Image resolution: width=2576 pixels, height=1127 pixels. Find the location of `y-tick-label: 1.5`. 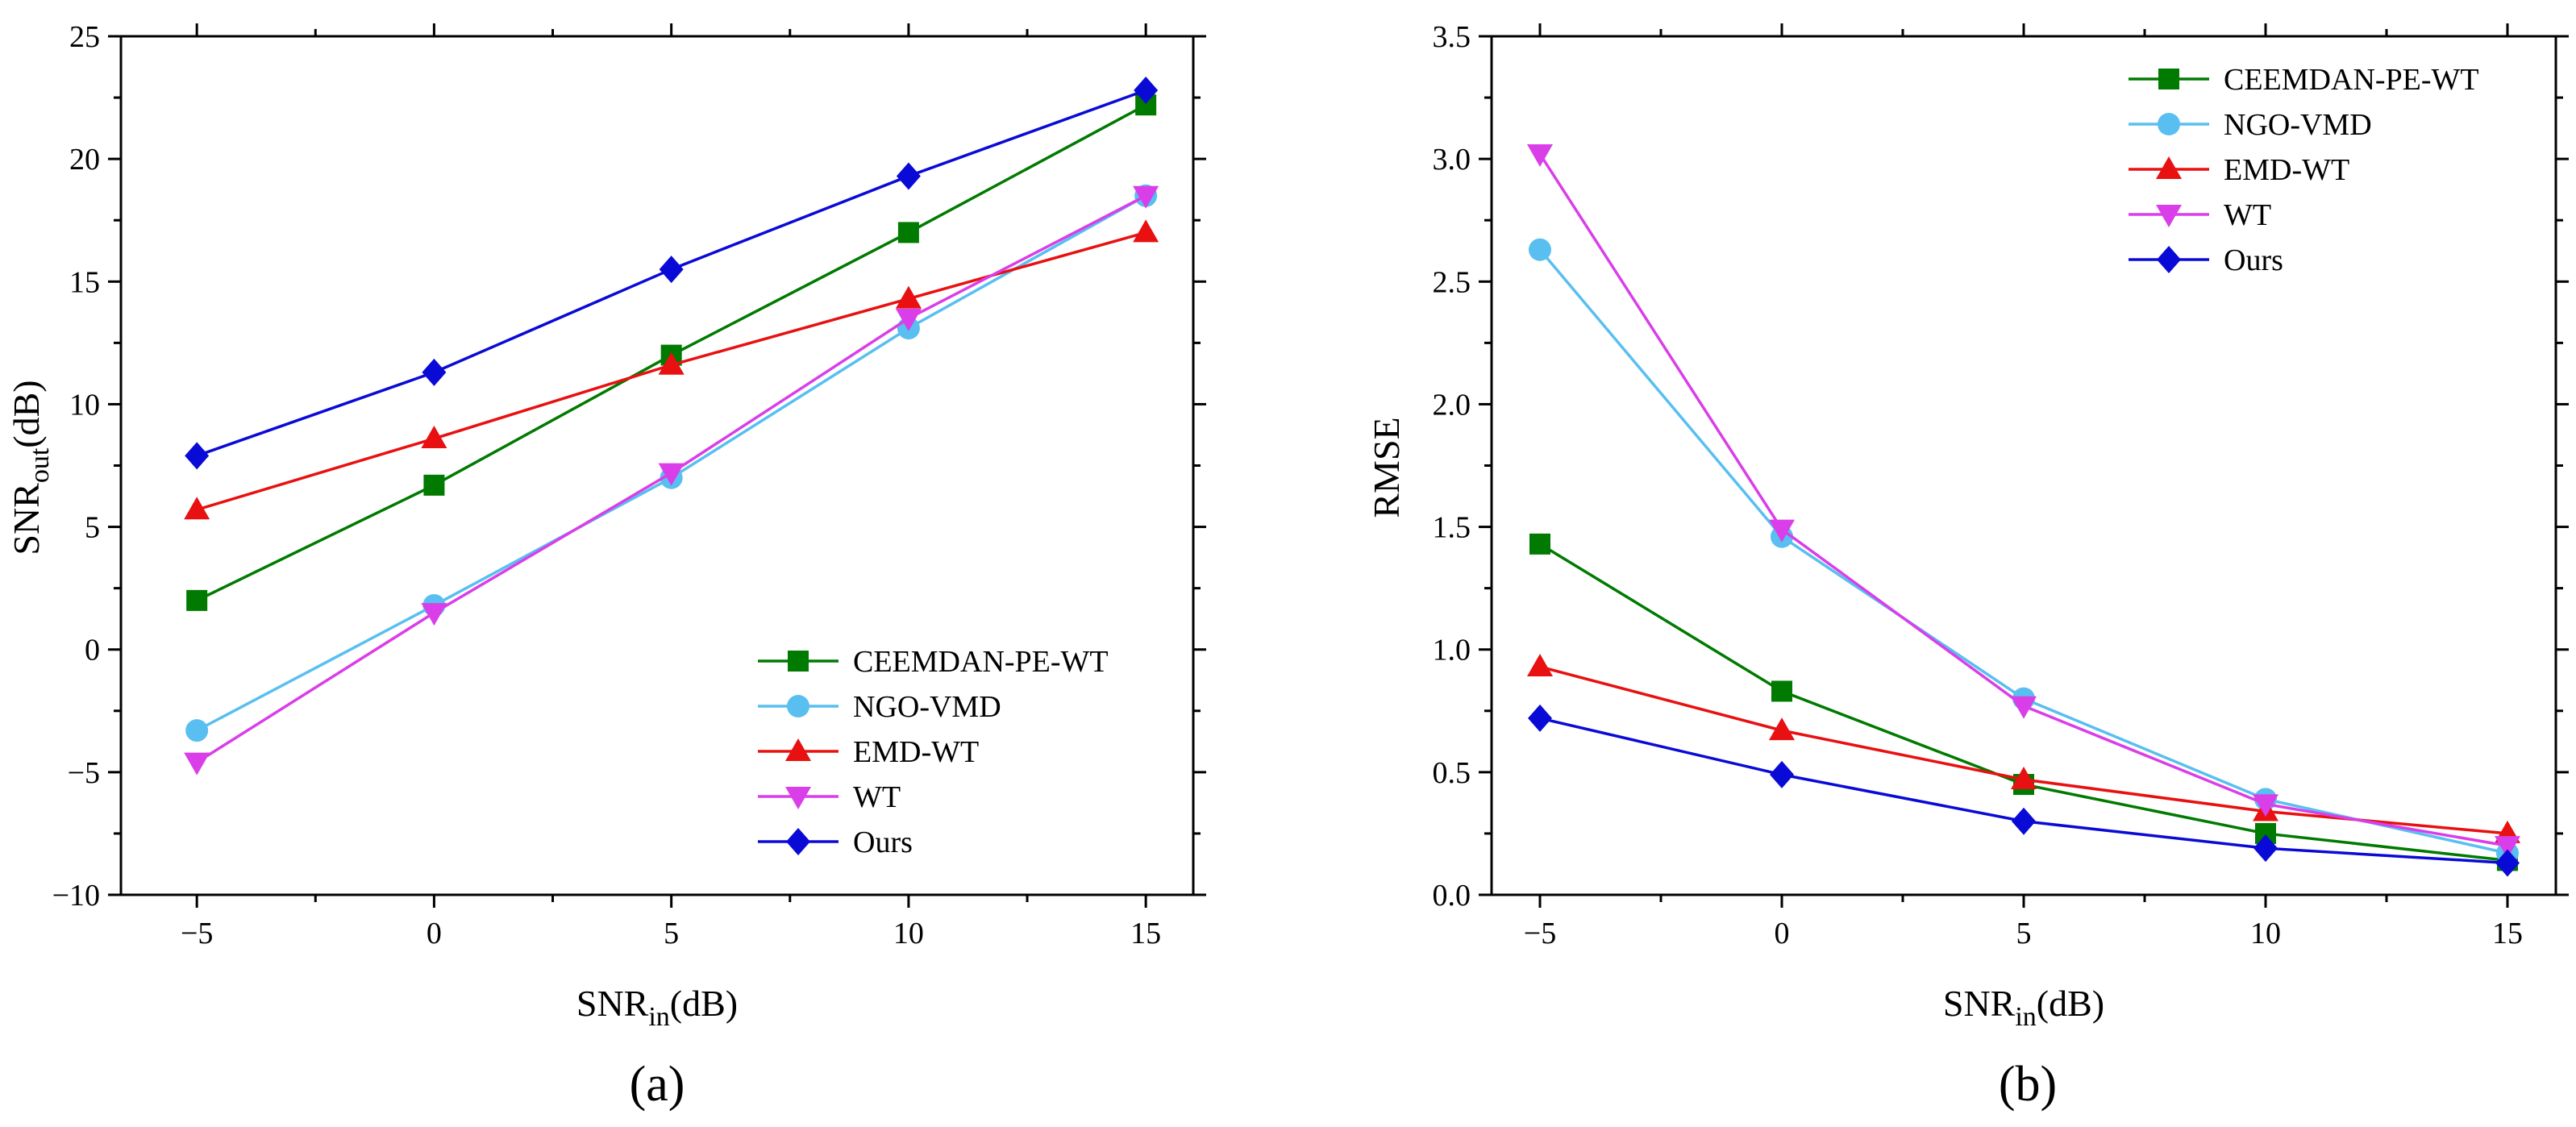

y-tick-label: 1.5 is located at coordinates (1452, 528).